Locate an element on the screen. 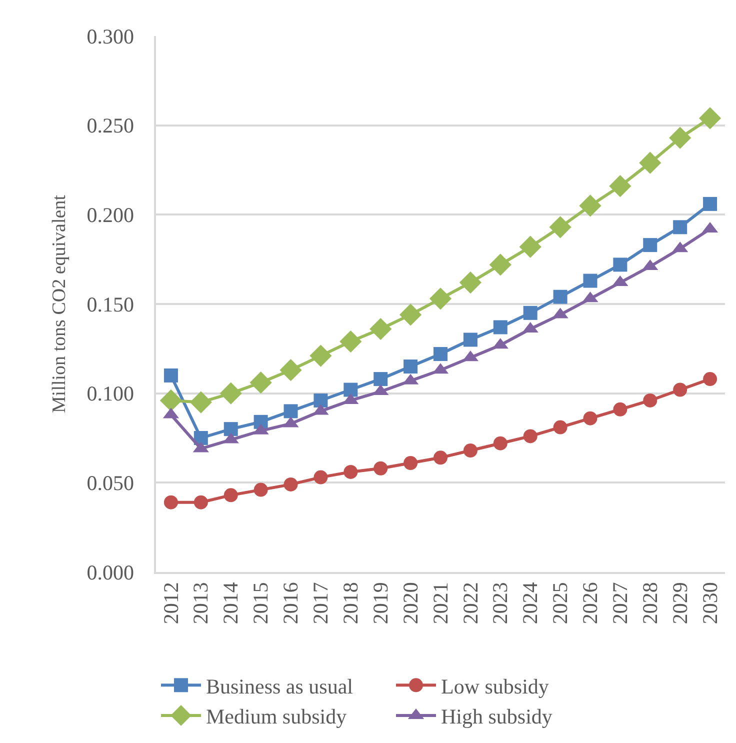  legend-label: Low subsidy is located at coordinates (495, 686).